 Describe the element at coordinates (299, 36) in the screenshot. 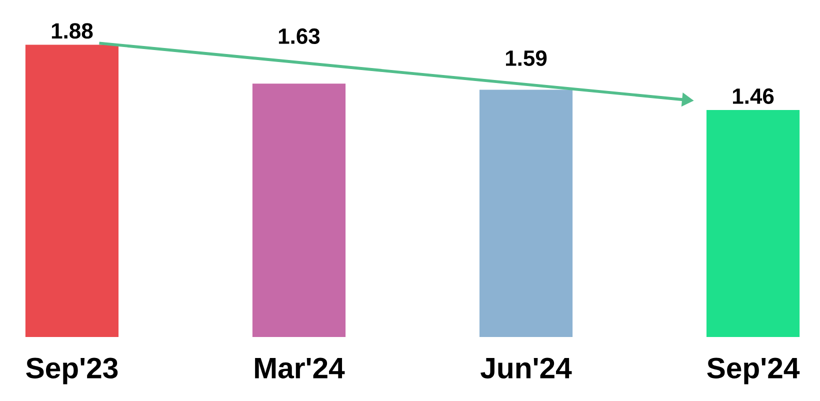

I see `data-label: 1.63` at that location.